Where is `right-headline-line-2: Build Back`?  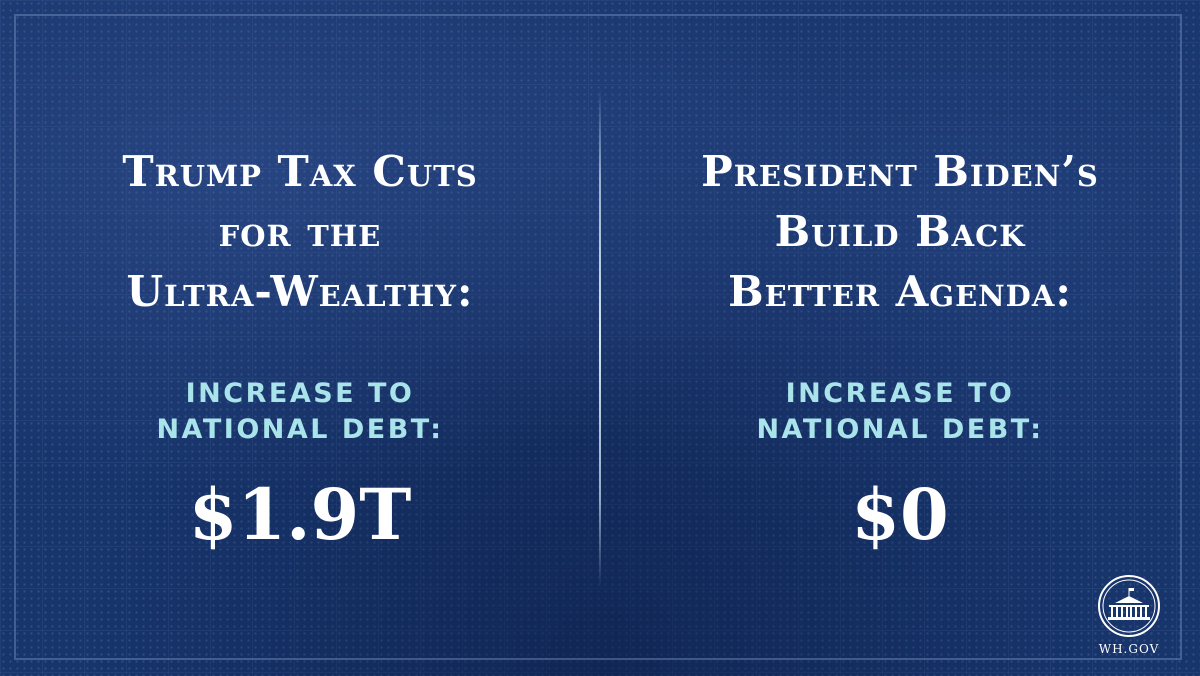
right-headline-line-2: Build Back is located at coordinates (900, 231).